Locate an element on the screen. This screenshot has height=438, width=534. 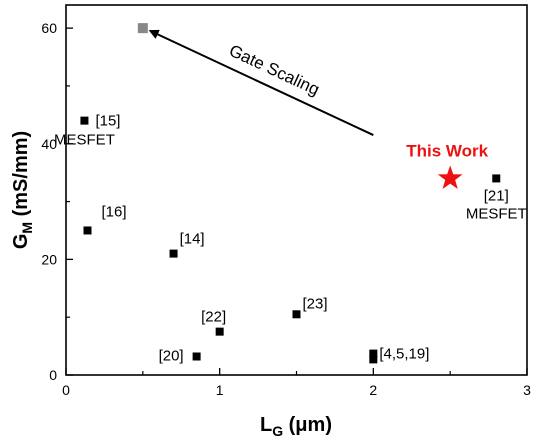
point-label: [22] is located at coordinates (213, 317).